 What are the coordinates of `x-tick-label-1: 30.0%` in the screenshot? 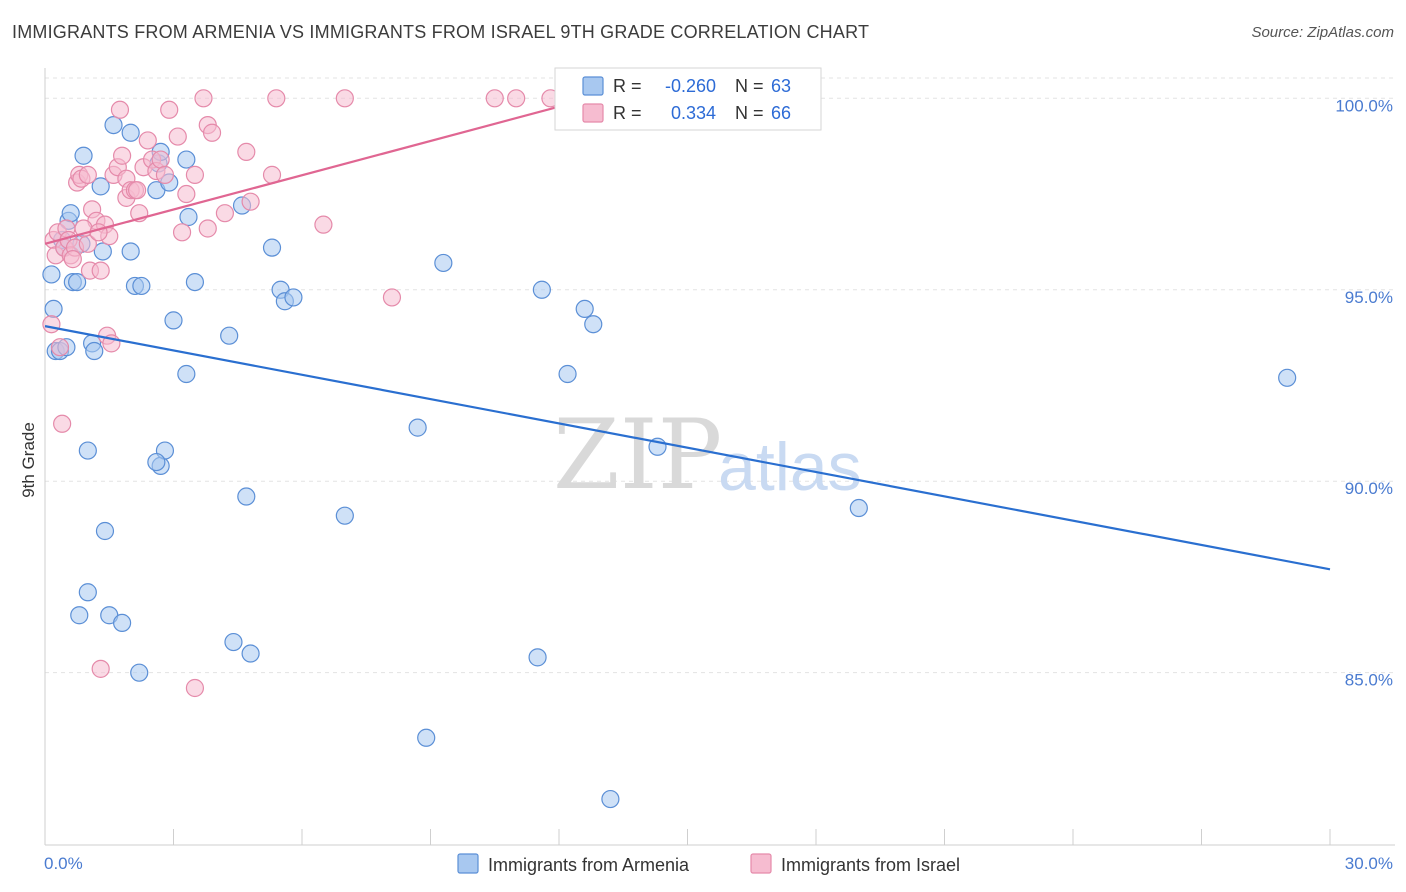 It's located at (1369, 863).